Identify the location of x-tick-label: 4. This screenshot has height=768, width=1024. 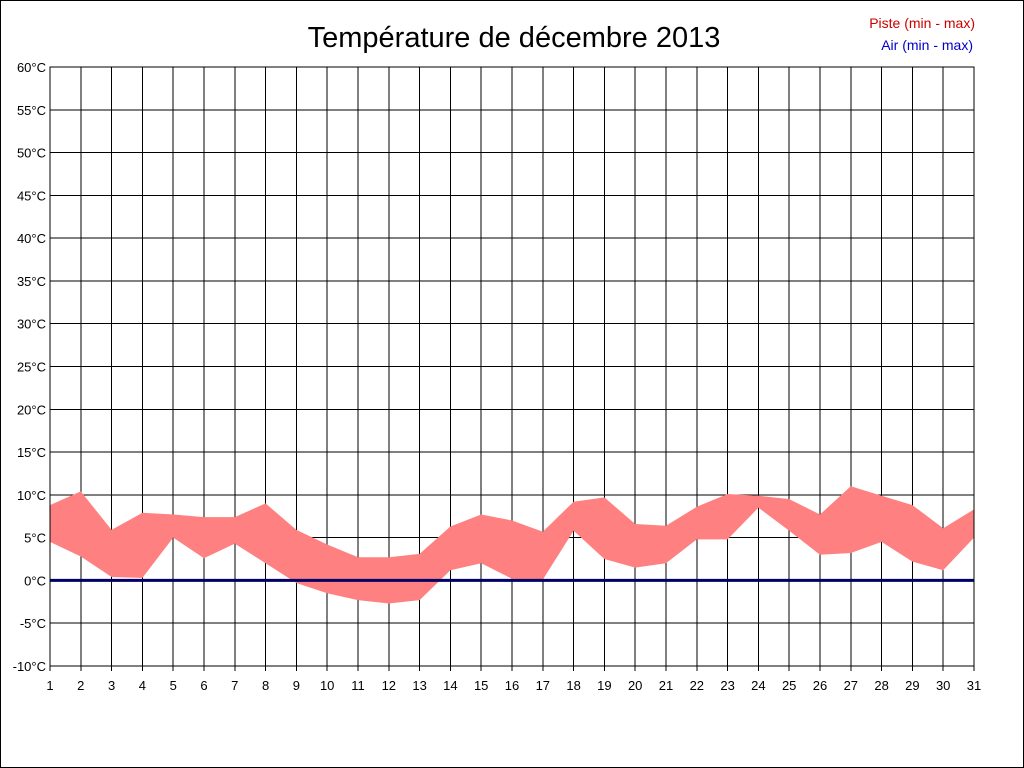
(142, 685).